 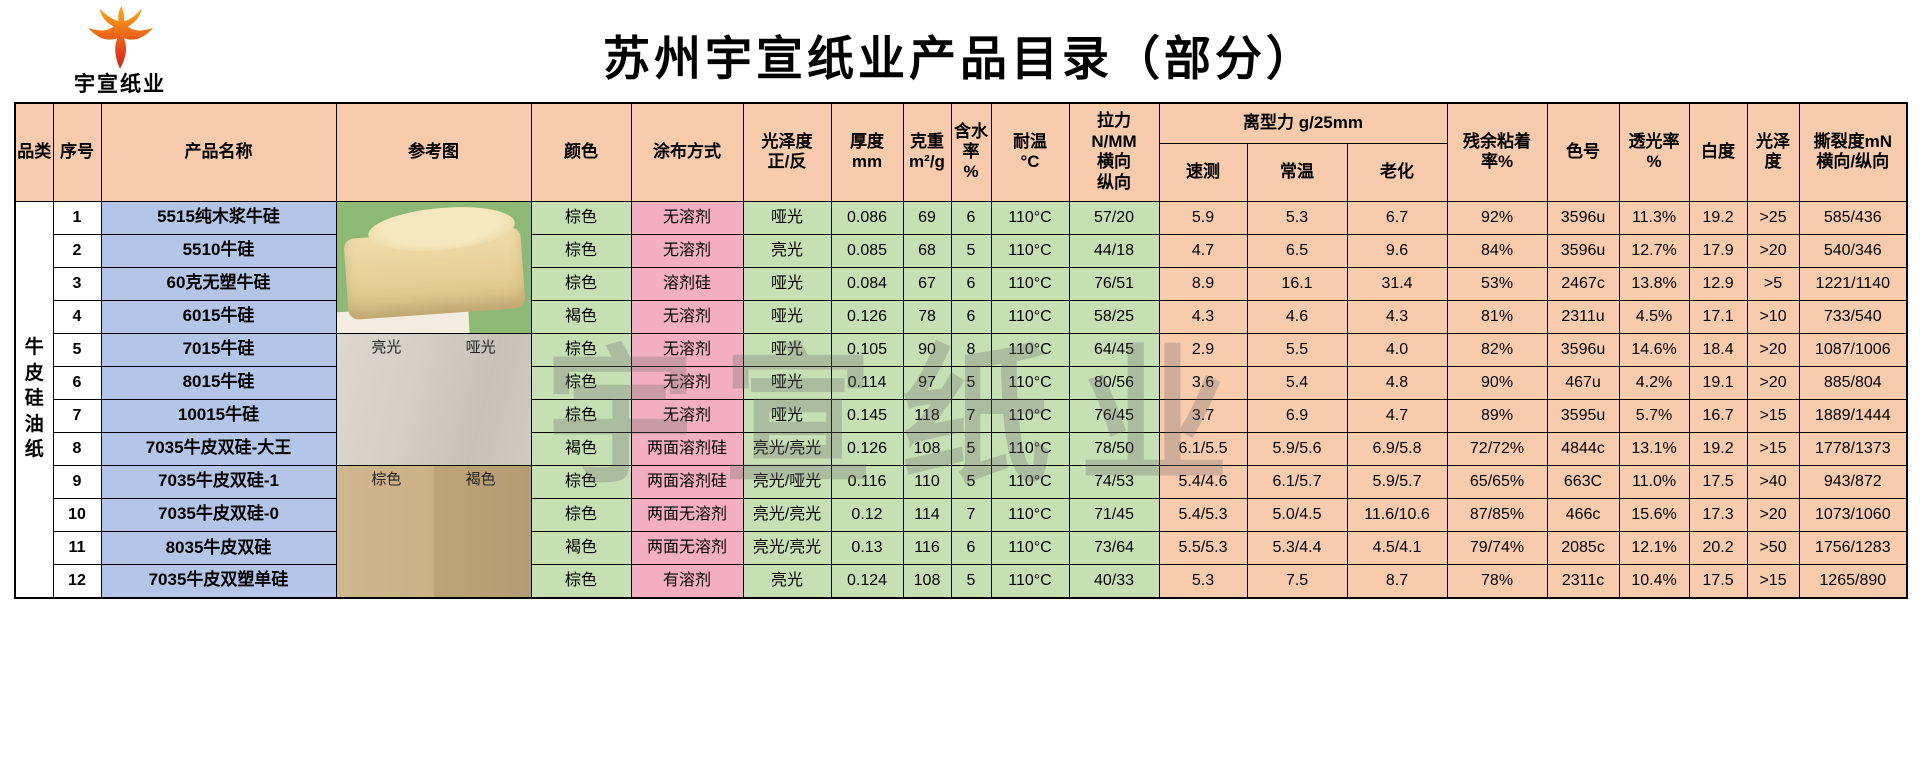 What do you see at coordinates (1853, 316) in the screenshot?
I see `tear-strength-cell: 733/540` at bounding box center [1853, 316].